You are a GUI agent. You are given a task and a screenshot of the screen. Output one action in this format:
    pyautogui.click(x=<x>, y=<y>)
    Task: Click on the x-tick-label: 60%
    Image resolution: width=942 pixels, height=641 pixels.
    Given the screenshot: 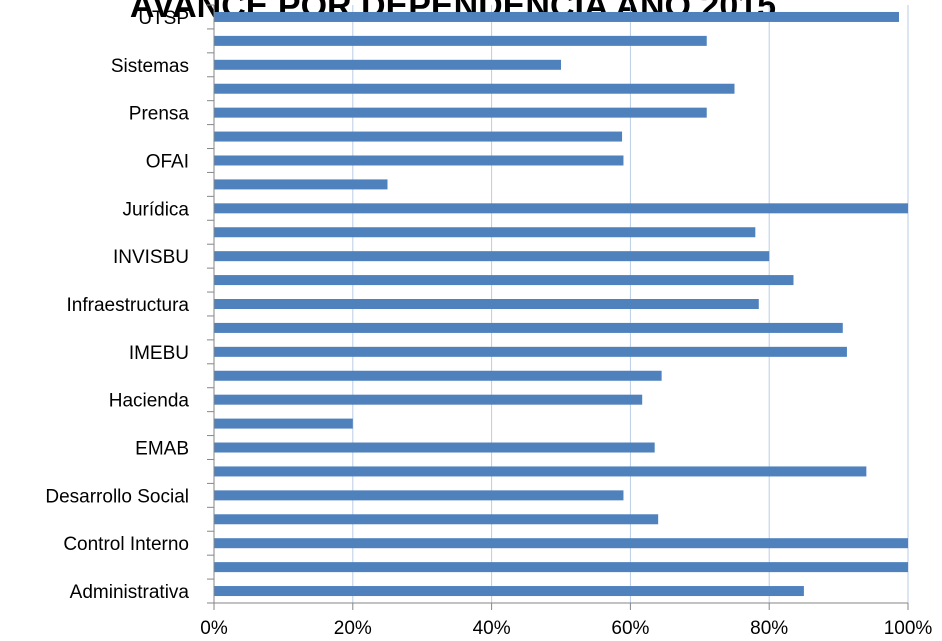 What is the action you would take?
    pyautogui.click(x=630, y=628)
    